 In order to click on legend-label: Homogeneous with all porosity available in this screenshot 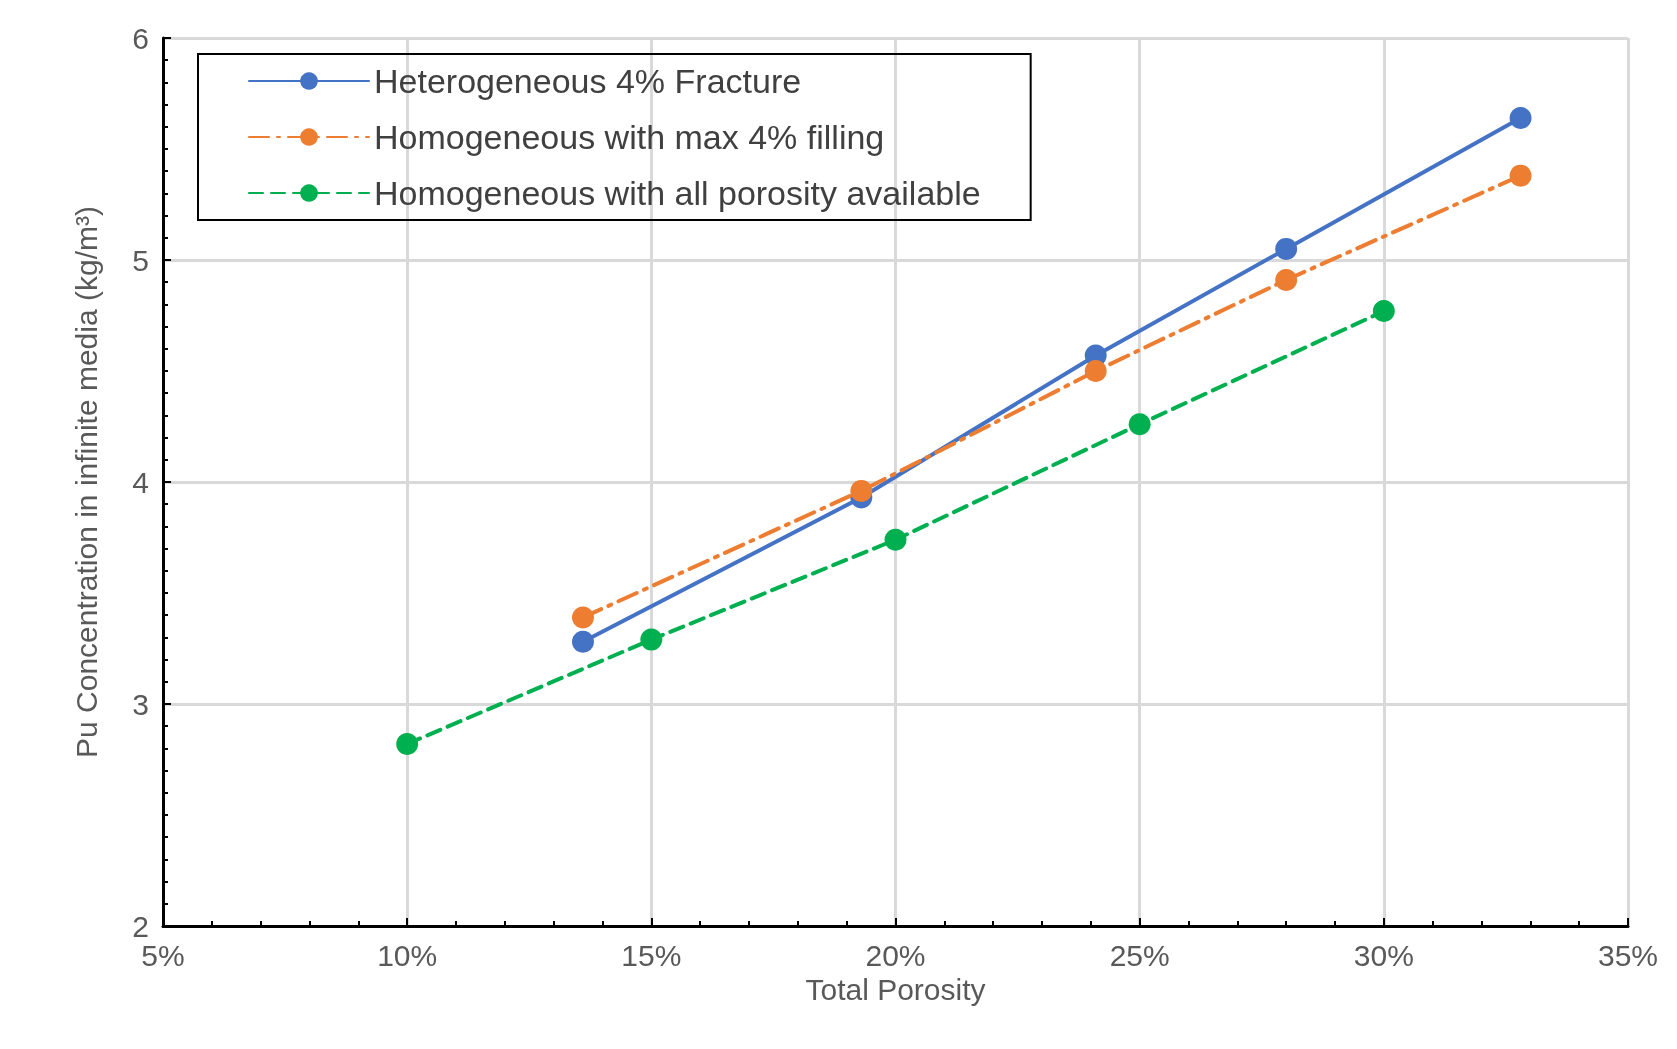, I will do `click(677, 193)`.